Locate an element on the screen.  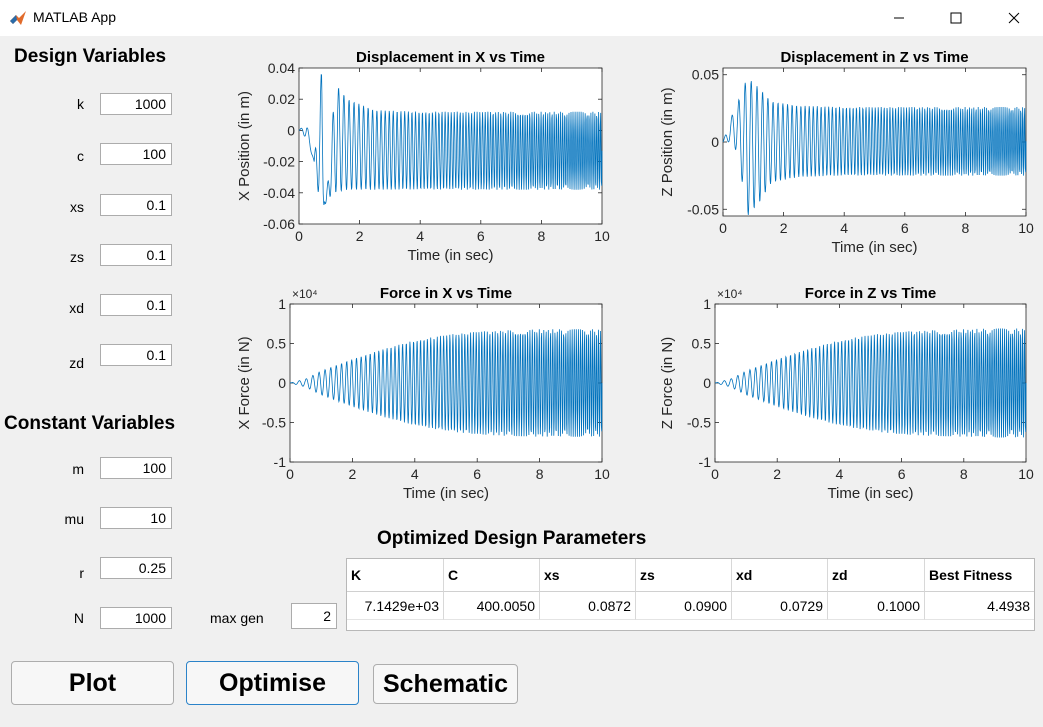
schematic-button: Schematic is located at coordinates (445, 684).